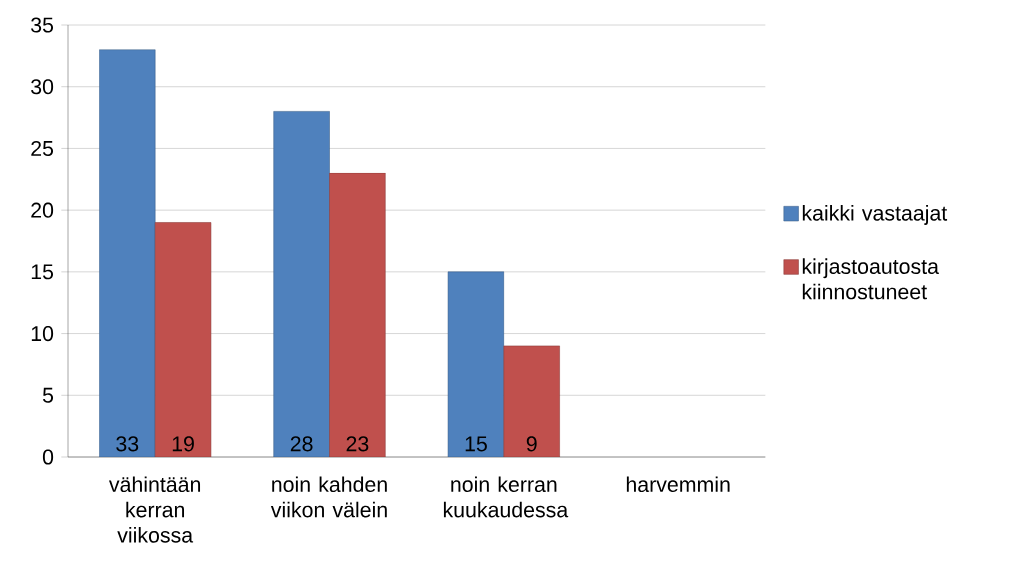 The image size is (1014, 583). Describe the element at coordinates (42, 210) in the screenshot. I see `y-tick-label: 20` at that location.